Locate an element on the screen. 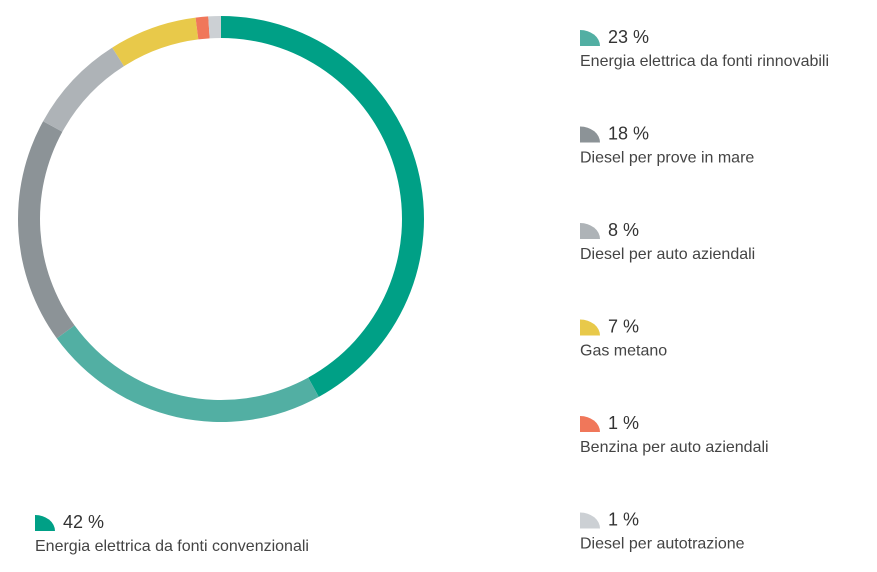 This screenshot has width=877, height=572. legend-label: Diesel per autotrazione is located at coordinates (662, 544).